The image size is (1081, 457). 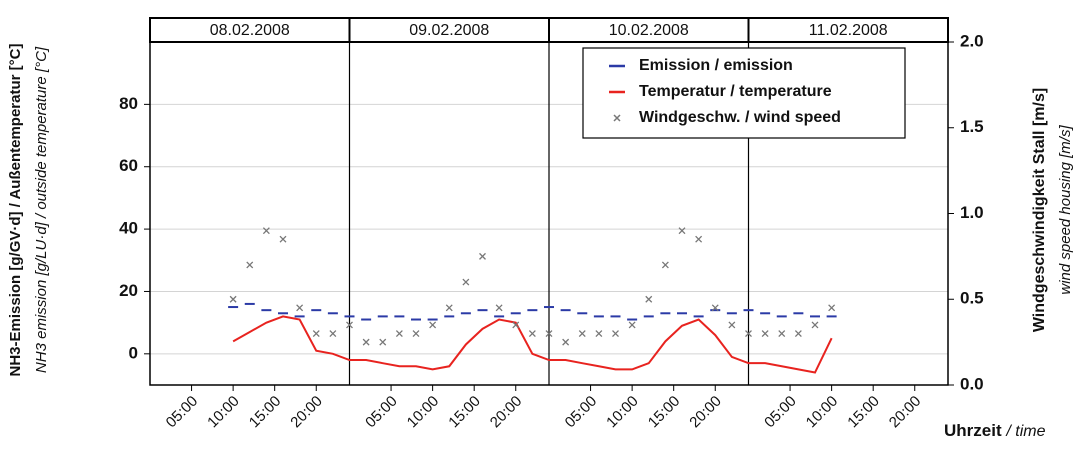 What do you see at coordinates (128, 228) in the screenshot?
I see `y-tick-label: 40` at bounding box center [128, 228].